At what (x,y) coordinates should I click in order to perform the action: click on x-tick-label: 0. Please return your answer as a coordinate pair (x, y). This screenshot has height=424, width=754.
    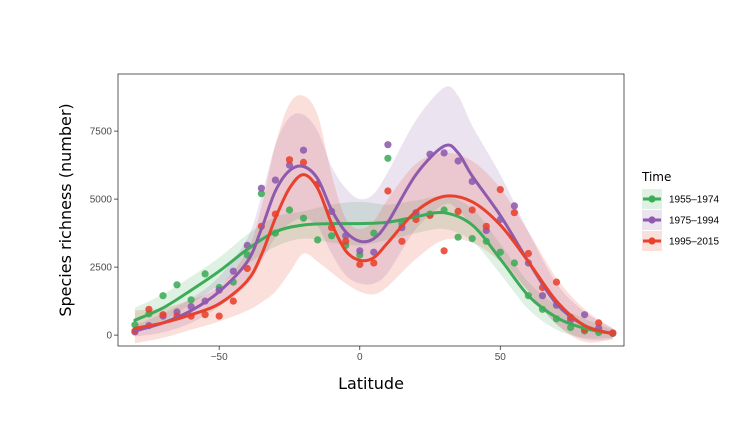
    Looking at the image, I should click on (360, 357).